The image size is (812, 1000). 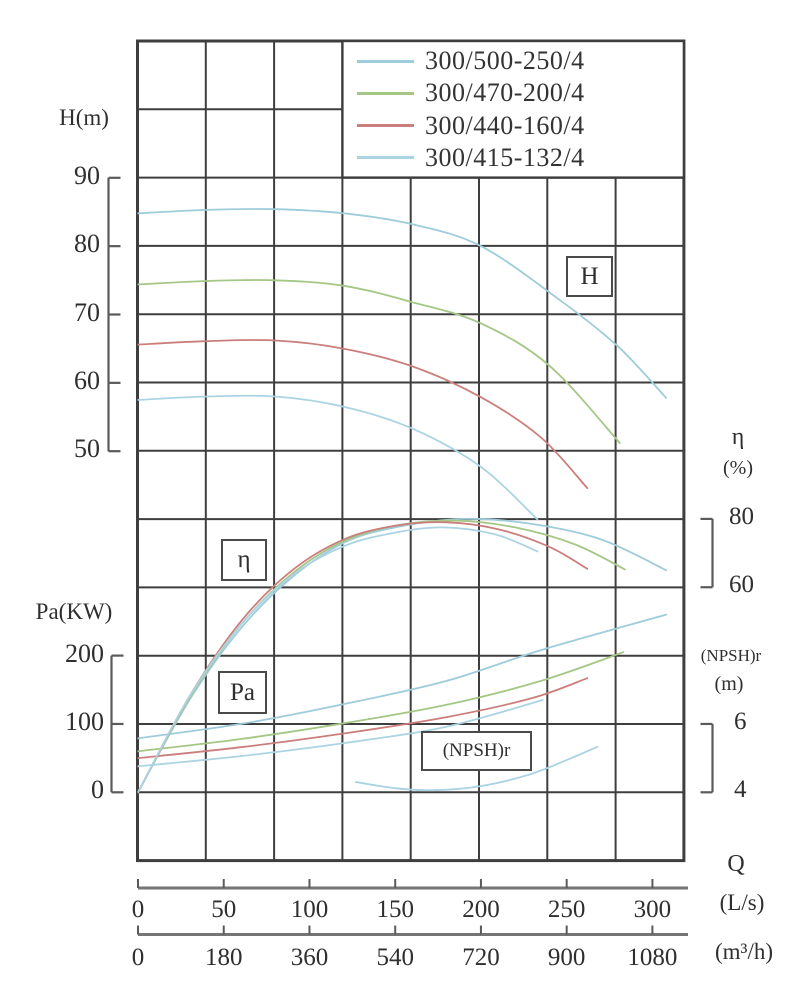 What do you see at coordinates (505, 157) in the screenshot?
I see `legend-item-label: 300/415-132/4` at bounding box center [505, 157].